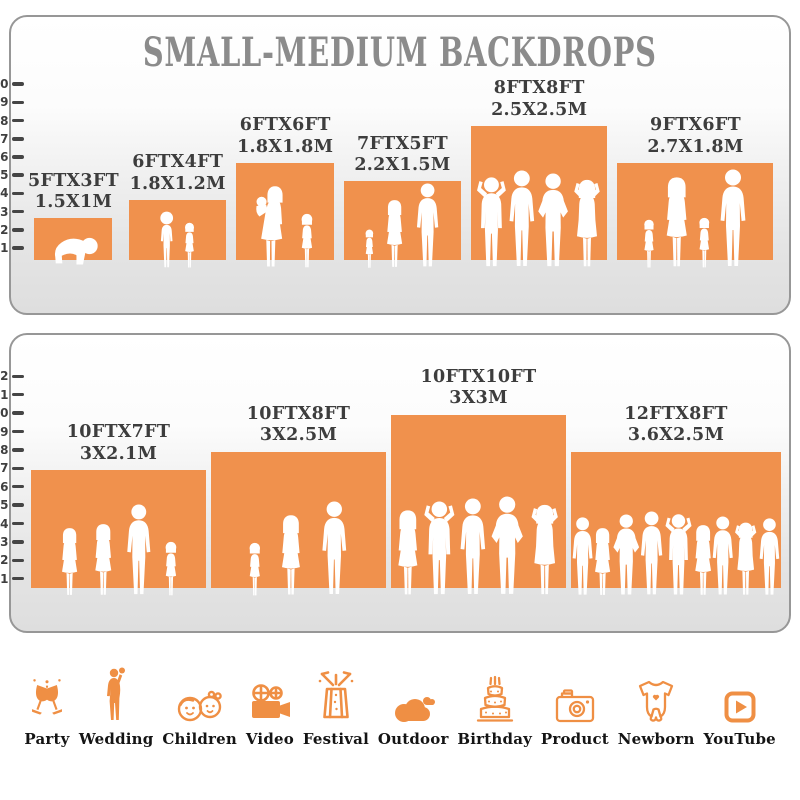 The height and width of the screenshot is (800, 800). I want to click on person-man-hips-silhouette, so click(507, 546).